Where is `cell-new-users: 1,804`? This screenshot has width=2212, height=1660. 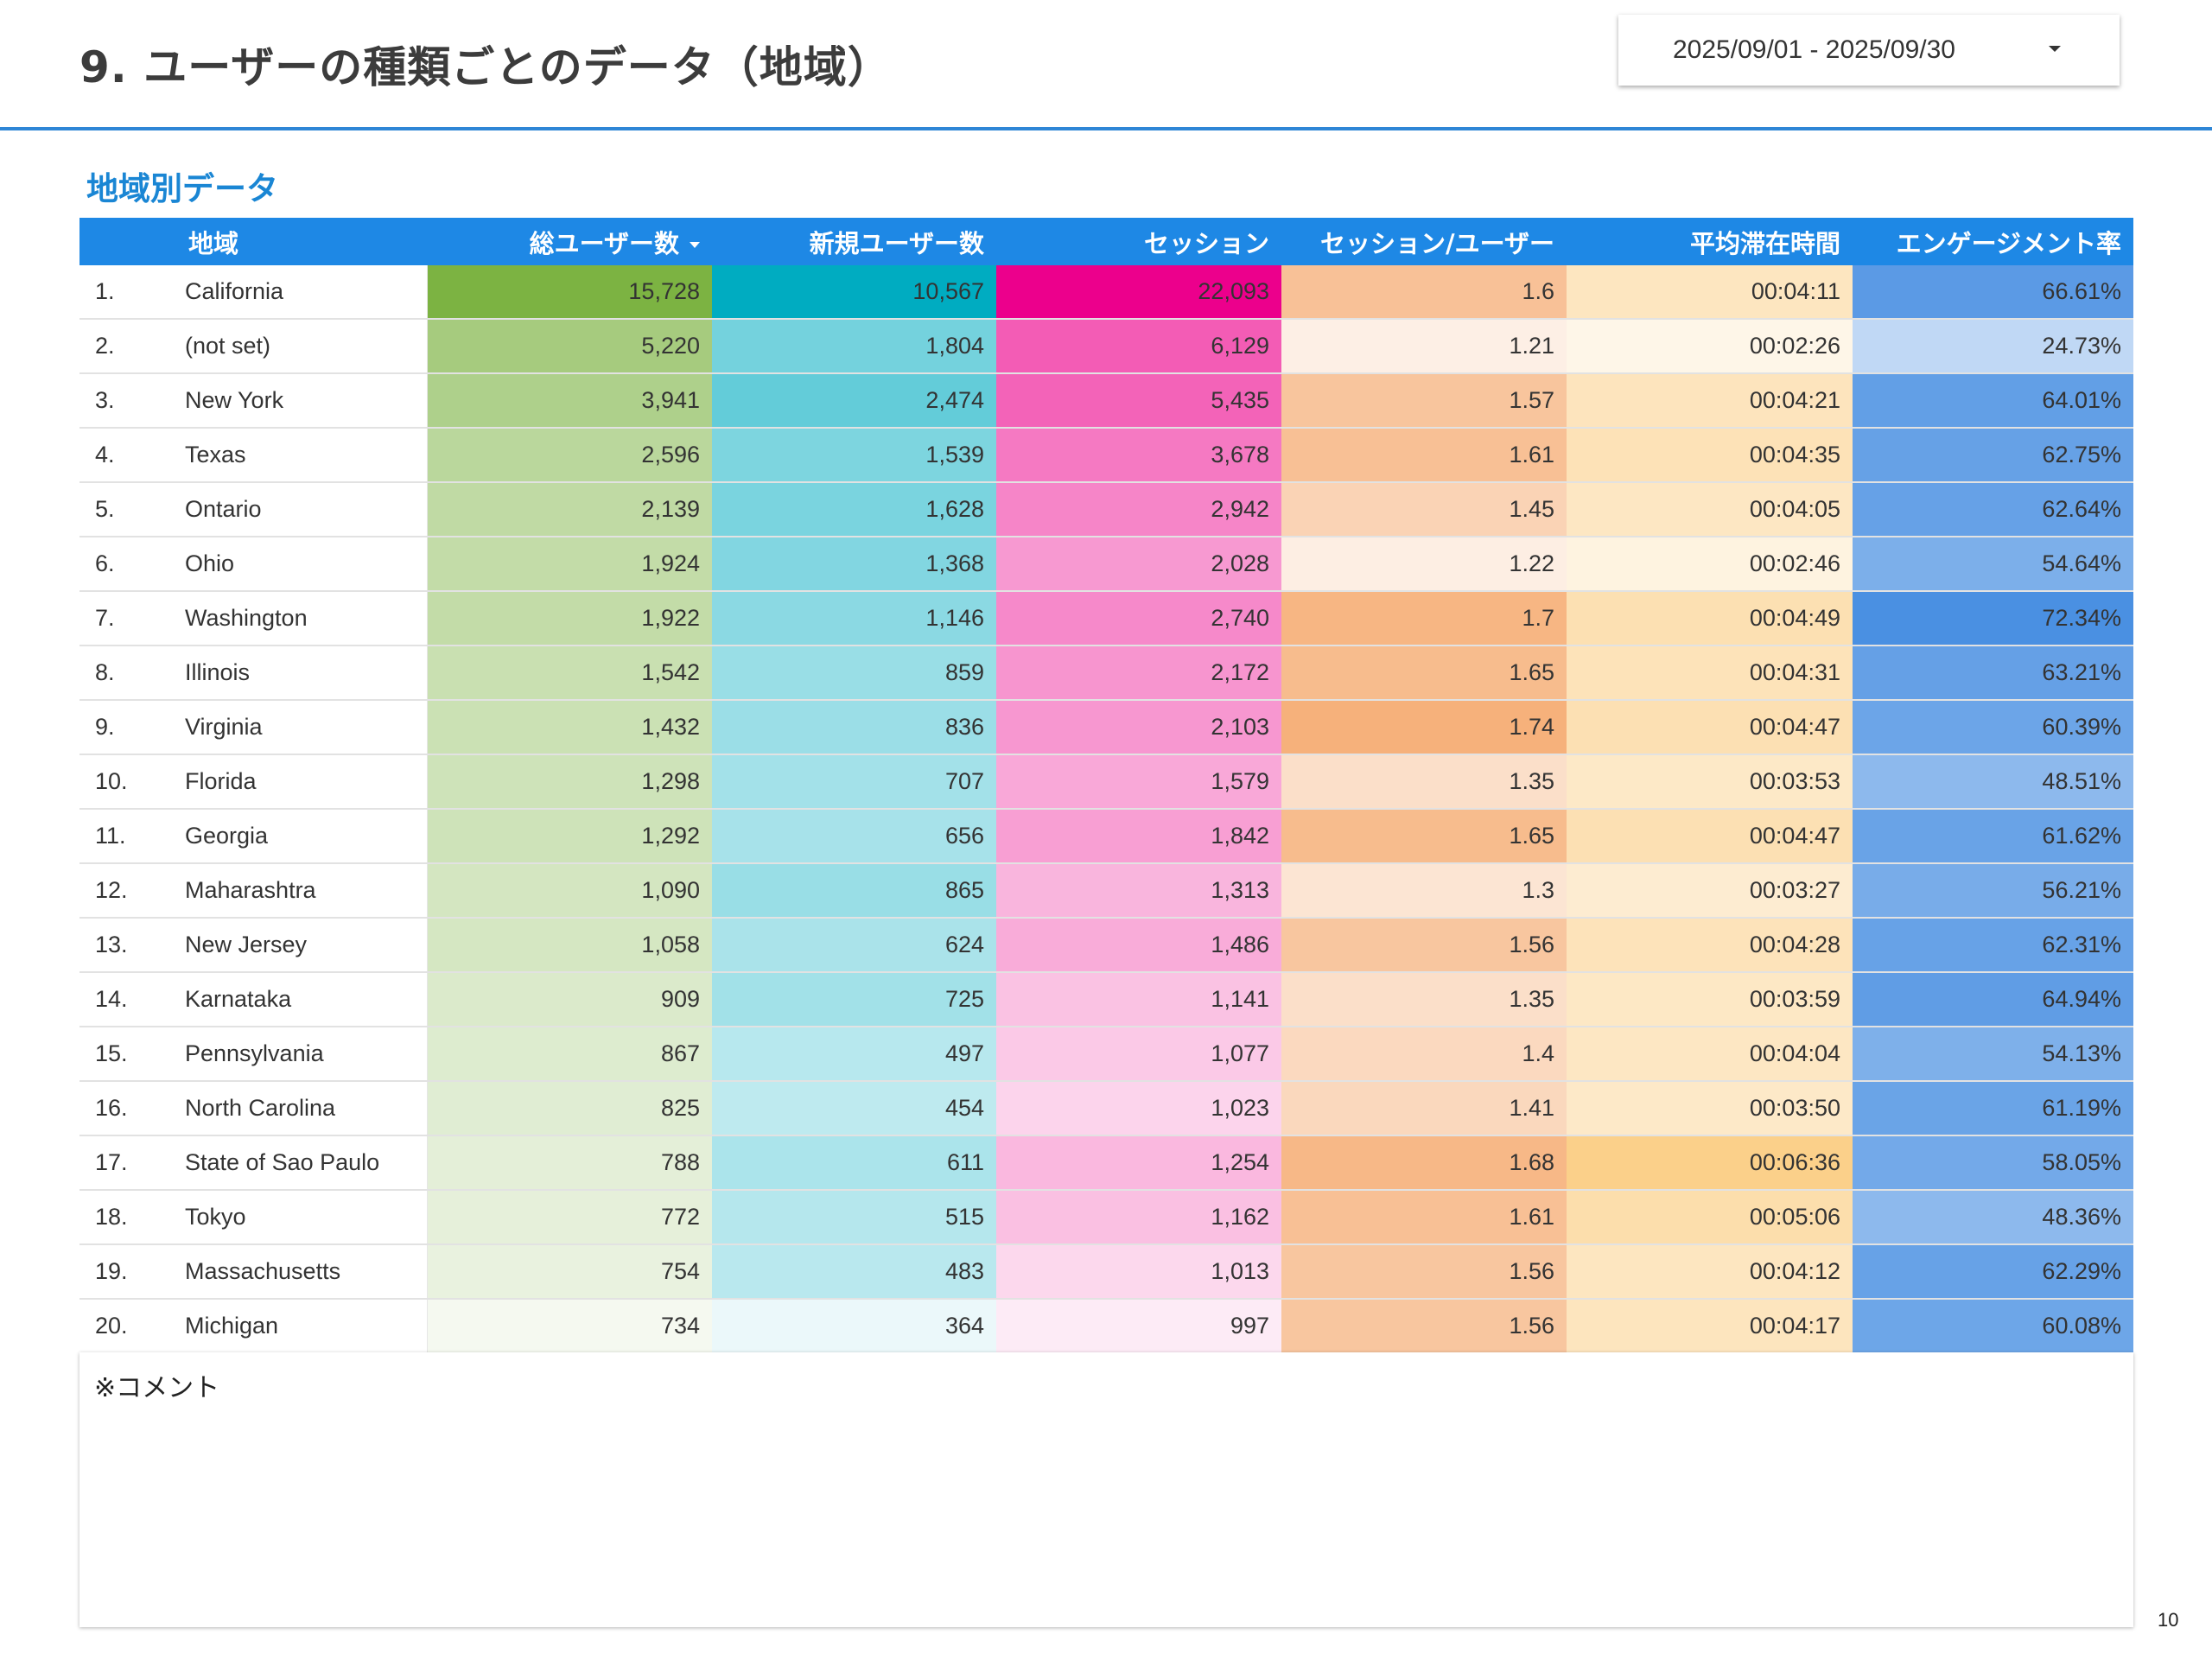 cell-new-users: 1,804 is located at coordinates (854, 346).